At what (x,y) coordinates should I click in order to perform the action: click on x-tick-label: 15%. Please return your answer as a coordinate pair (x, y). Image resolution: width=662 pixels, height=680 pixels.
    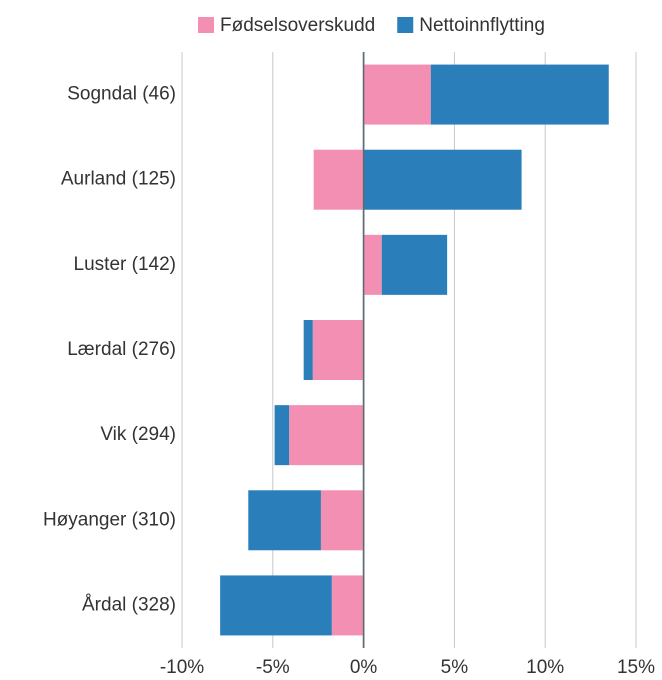
    Looking at the image, I should click on (636, 667).